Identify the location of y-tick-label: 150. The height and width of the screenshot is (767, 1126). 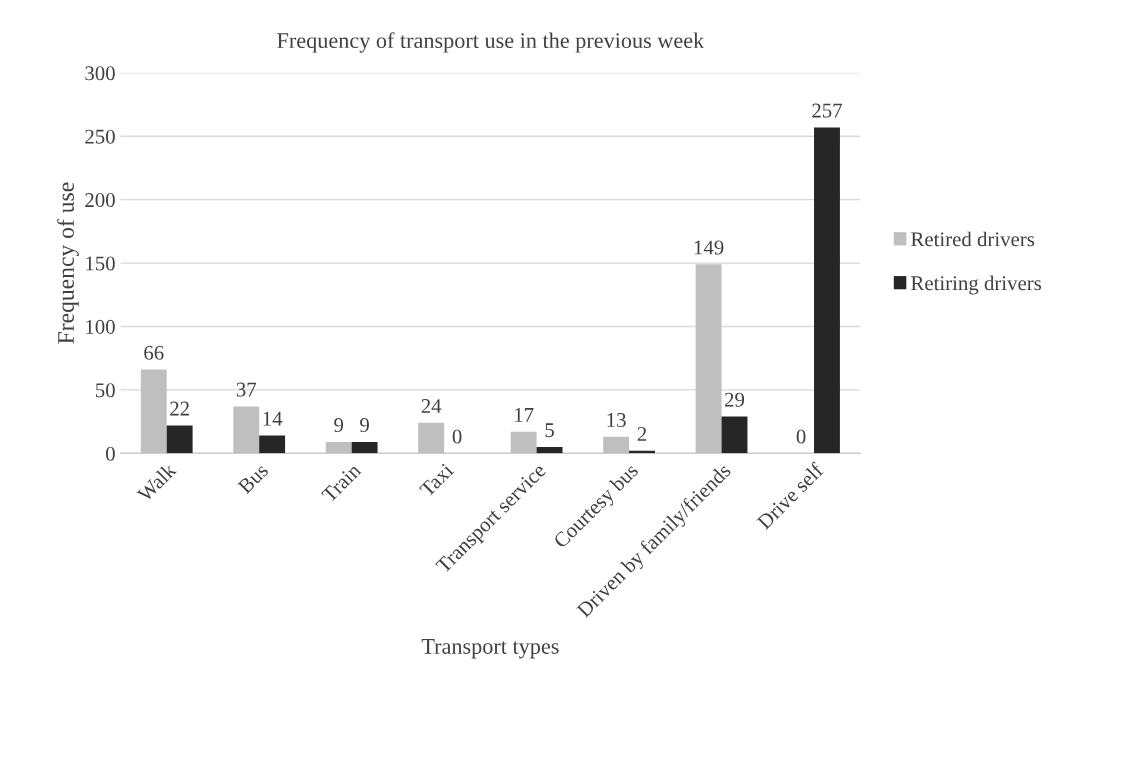
(100, 263).